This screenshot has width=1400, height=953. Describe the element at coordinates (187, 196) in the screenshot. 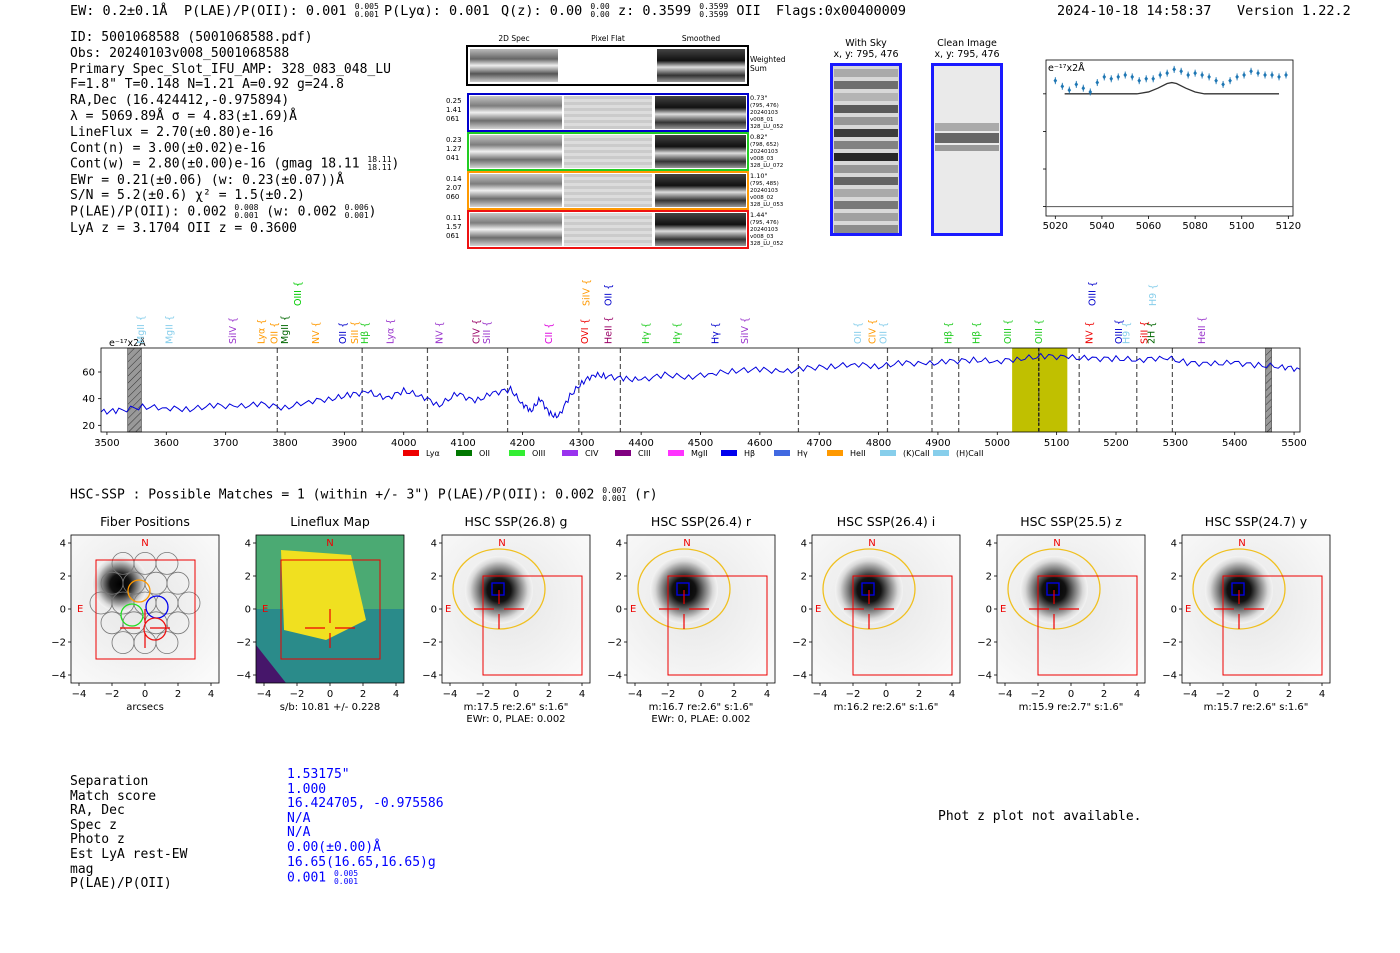

I see `info-sn: S/N = 5.2(±0.6) χ² = 1.5(±0.2)` at that location.